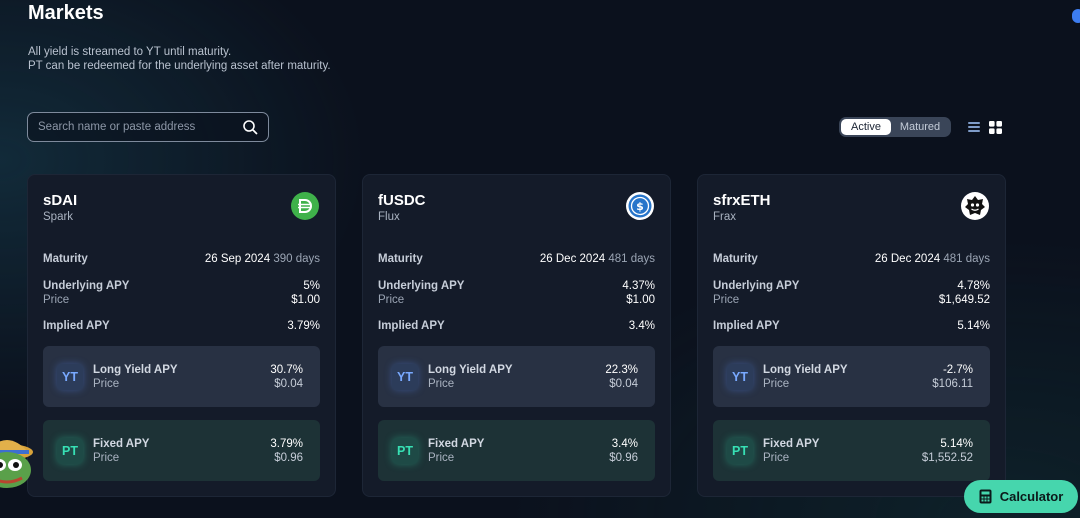  I want to click on calculator-icon, so click(985, 496).